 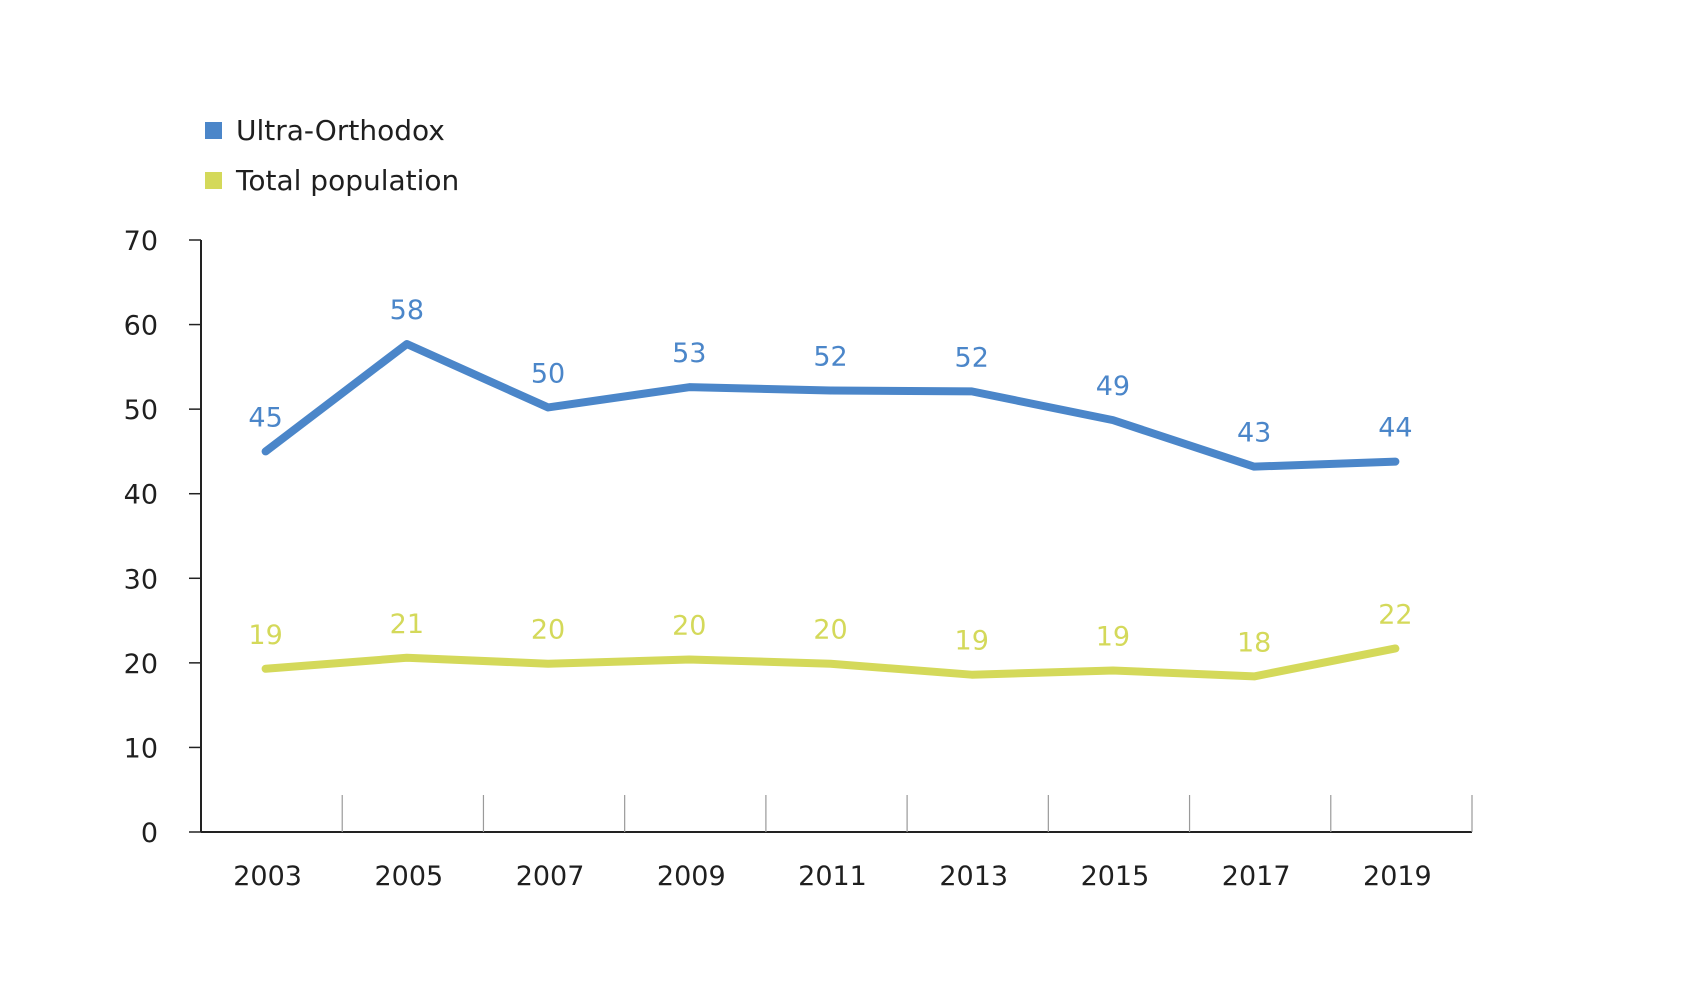 What do you see at coordinates (548, 373) in the screenshot?
I see `data-label: 50` at bounding box center [548, 373].